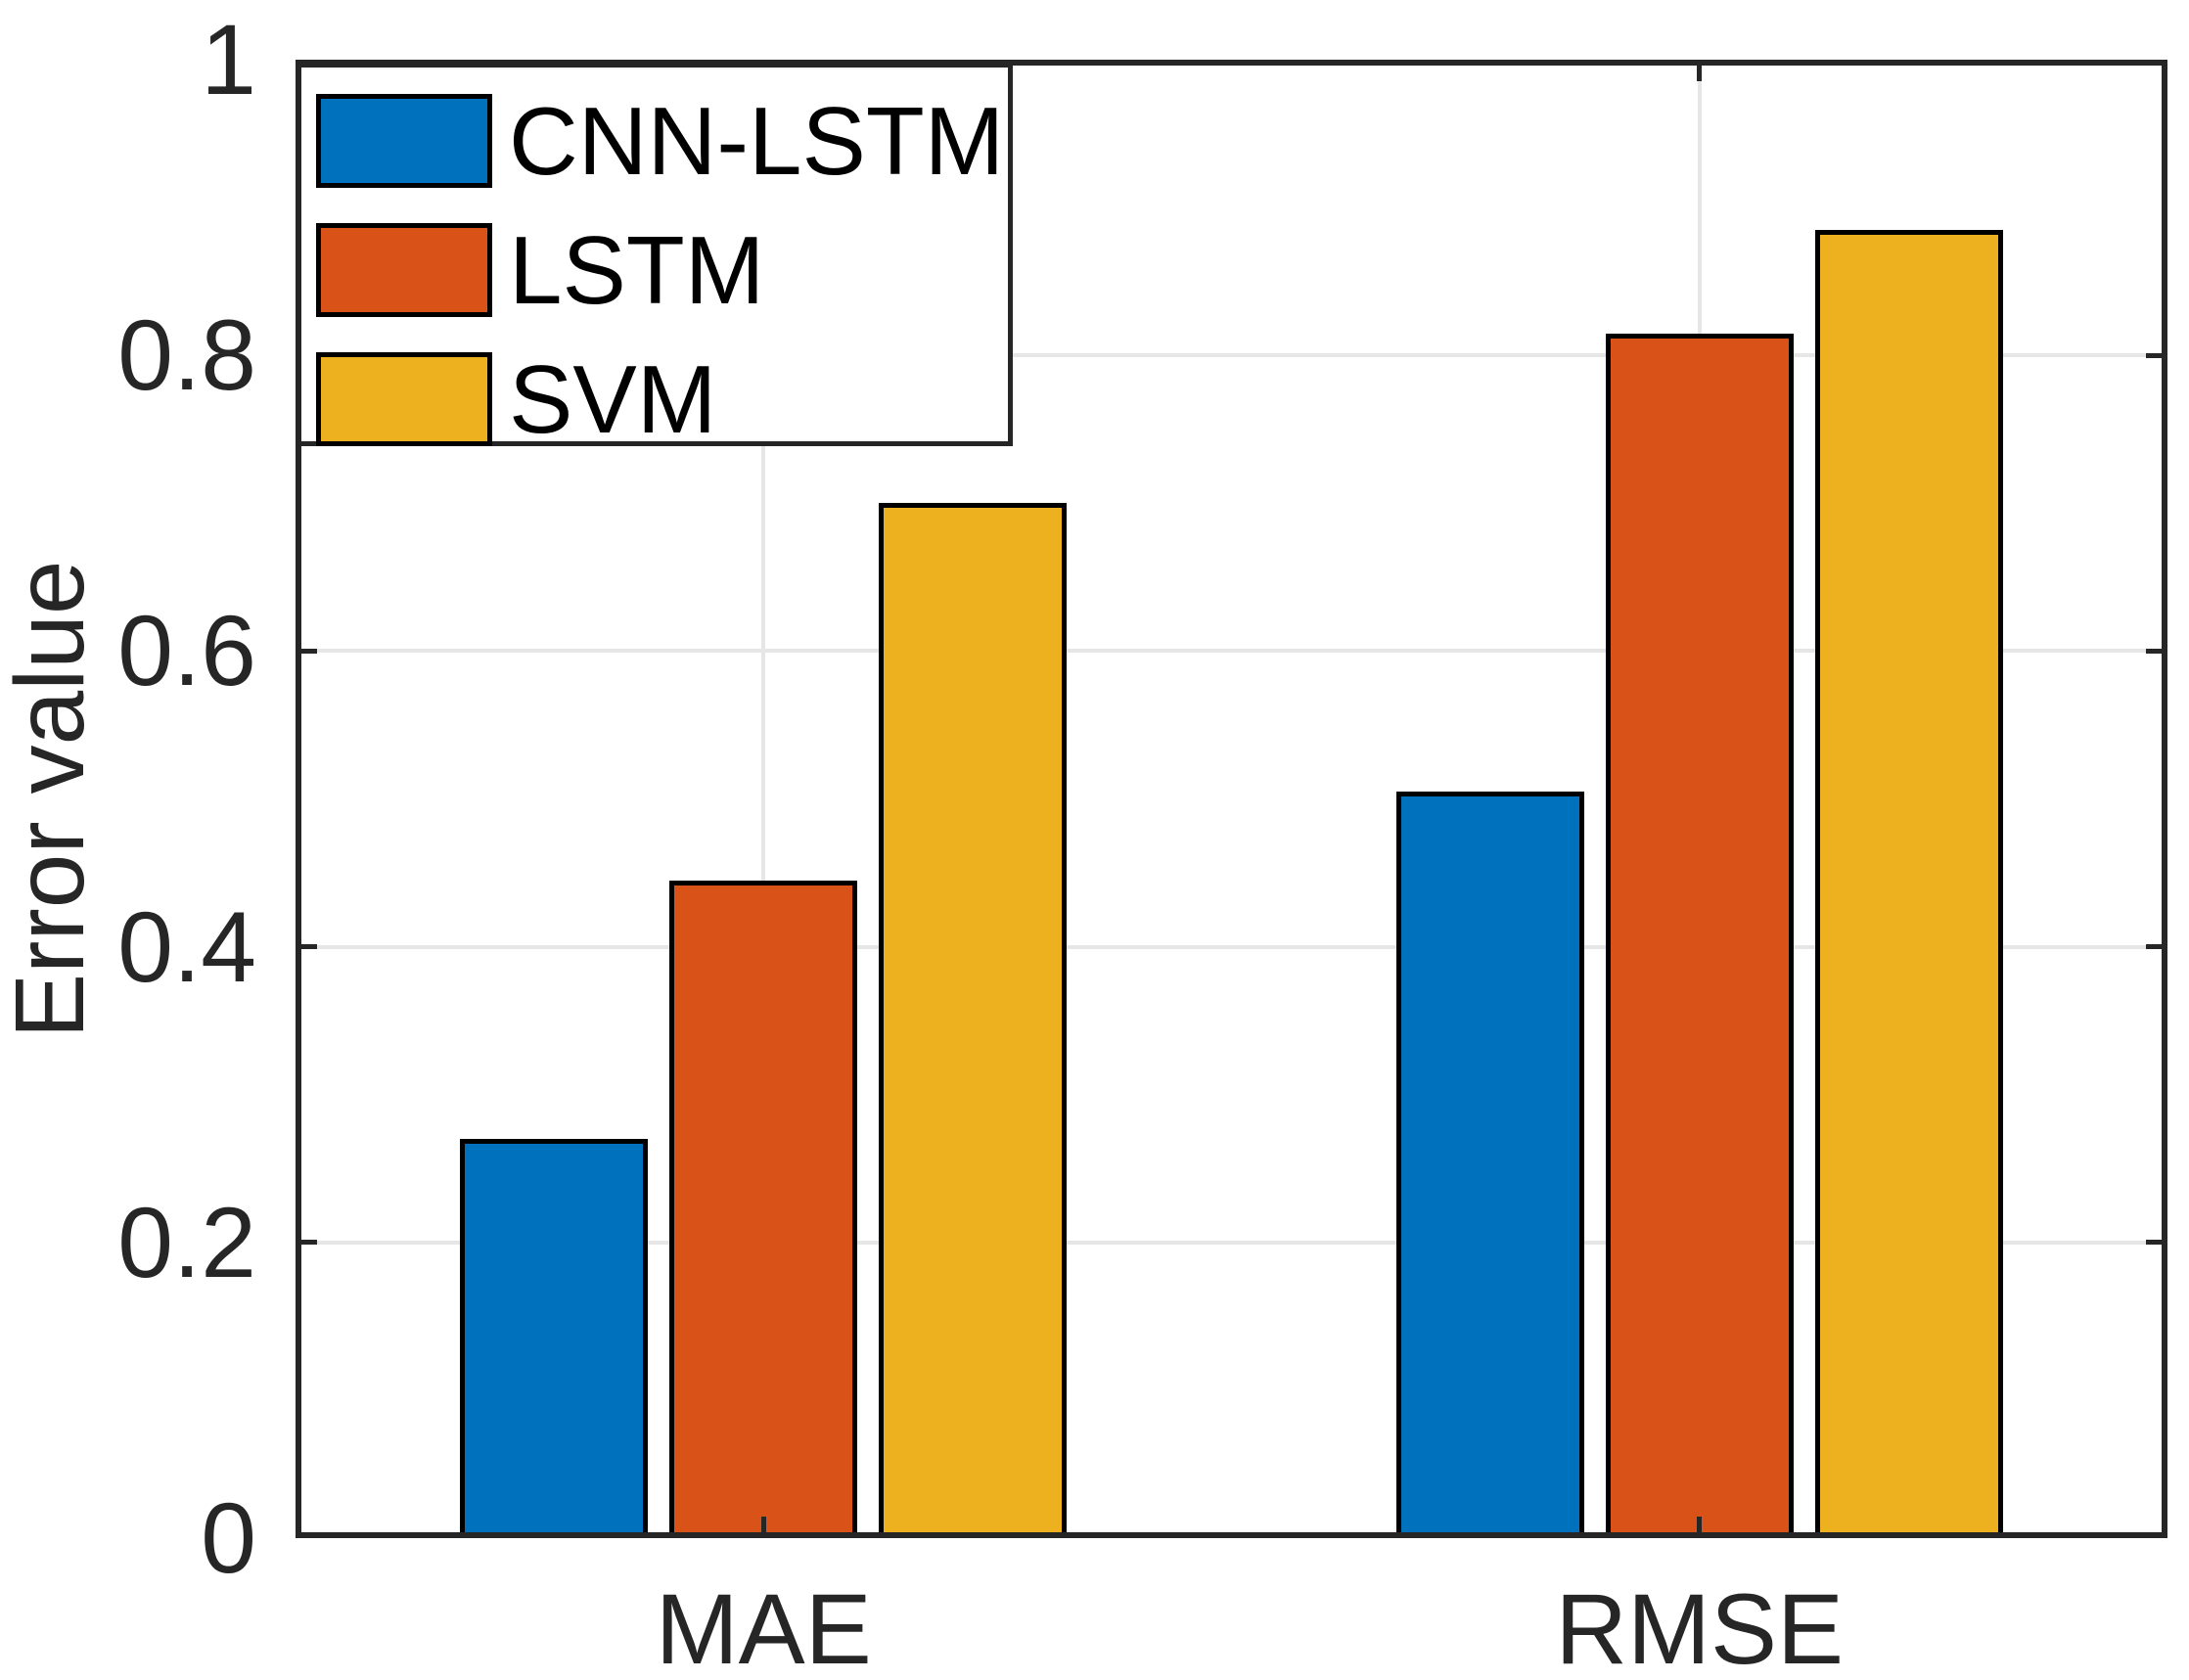 The height and width of the screenshot is (1680, 2189). I want to click on legend-swatch-lstm, so click(404, 270).